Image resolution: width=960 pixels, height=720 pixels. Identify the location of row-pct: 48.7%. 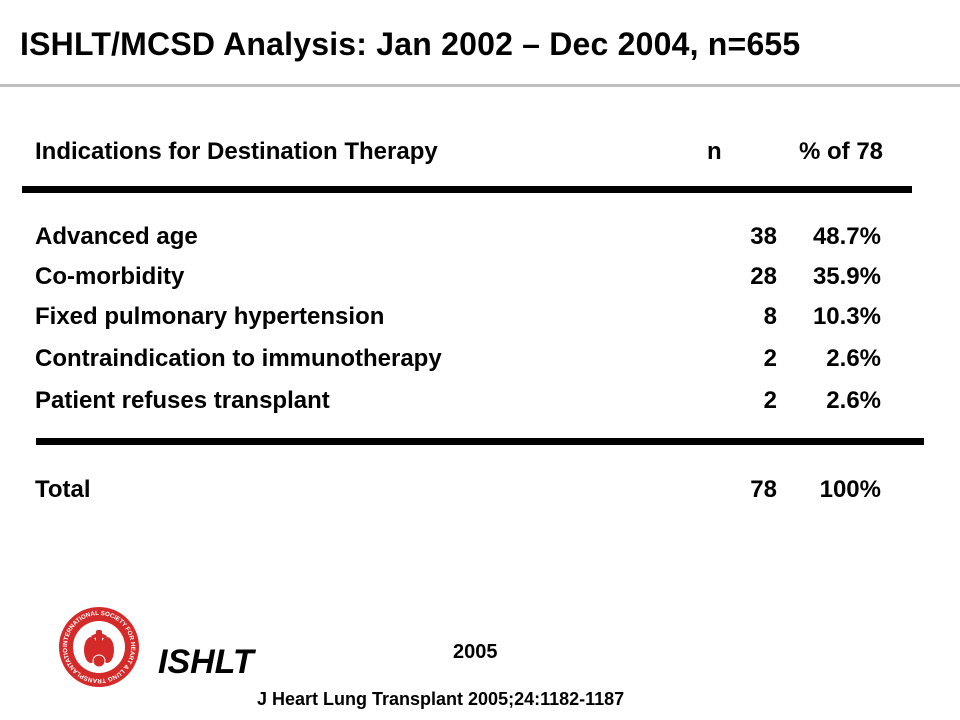
(846, 236).